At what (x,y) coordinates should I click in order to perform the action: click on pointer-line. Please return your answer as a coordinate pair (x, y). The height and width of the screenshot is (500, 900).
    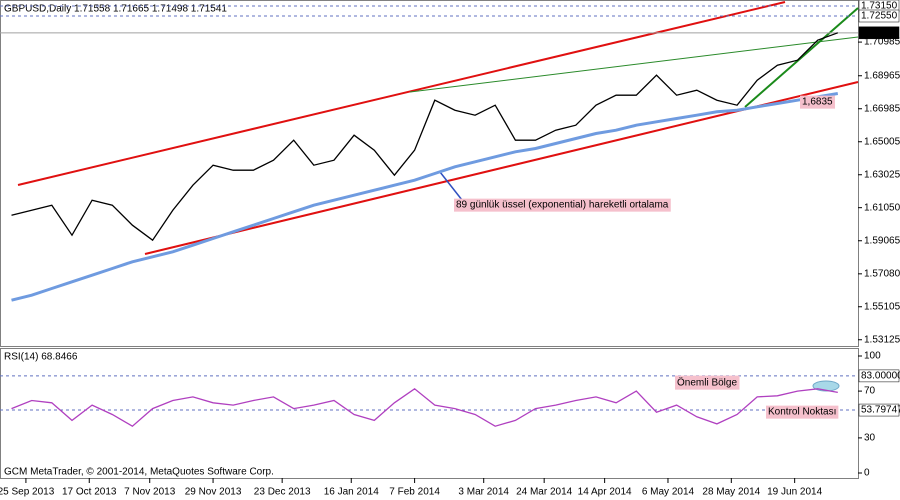
    Looking at the image, I should click on (451, 186).